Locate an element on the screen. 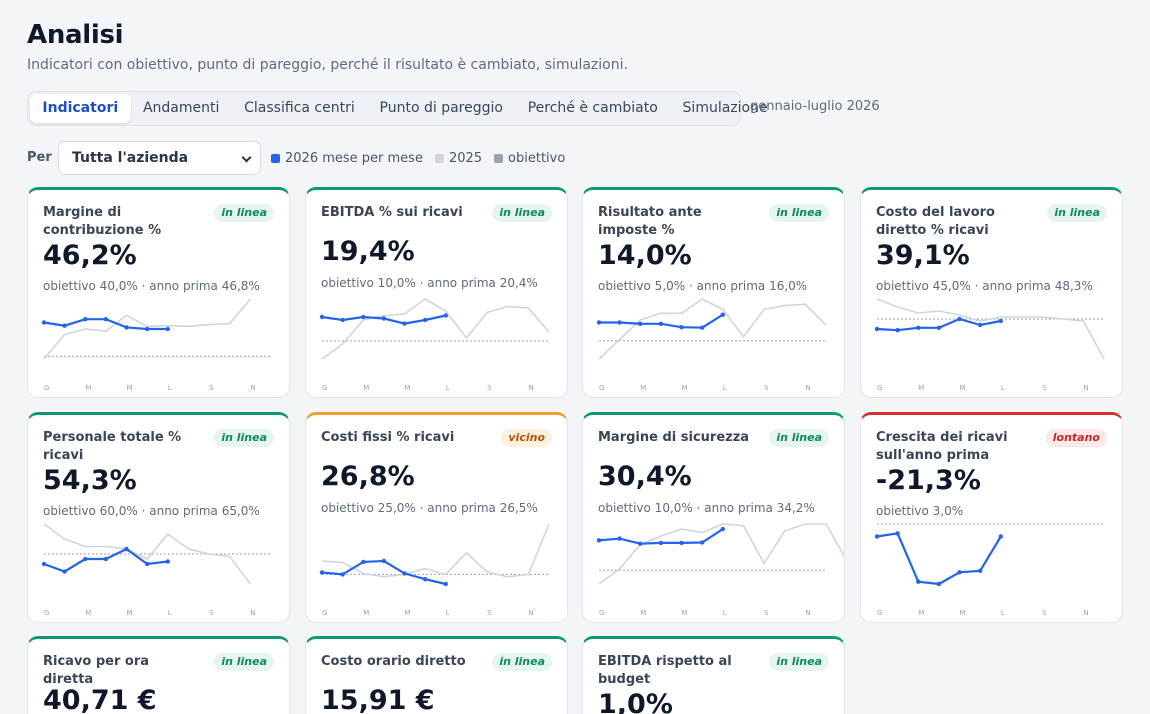 The width and height of the screenshot is (1150, 714). status-badge: vicino is located at coordinates (526, 438).